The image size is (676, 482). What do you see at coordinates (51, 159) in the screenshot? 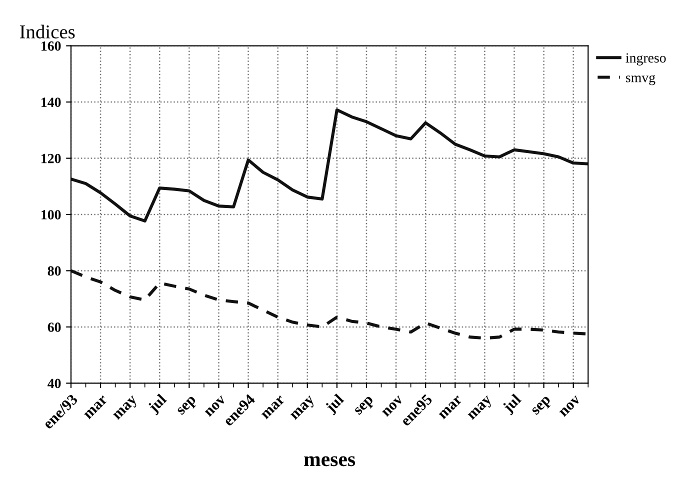
I see `y-tick-label: 120` at bounding box center [51, 159].